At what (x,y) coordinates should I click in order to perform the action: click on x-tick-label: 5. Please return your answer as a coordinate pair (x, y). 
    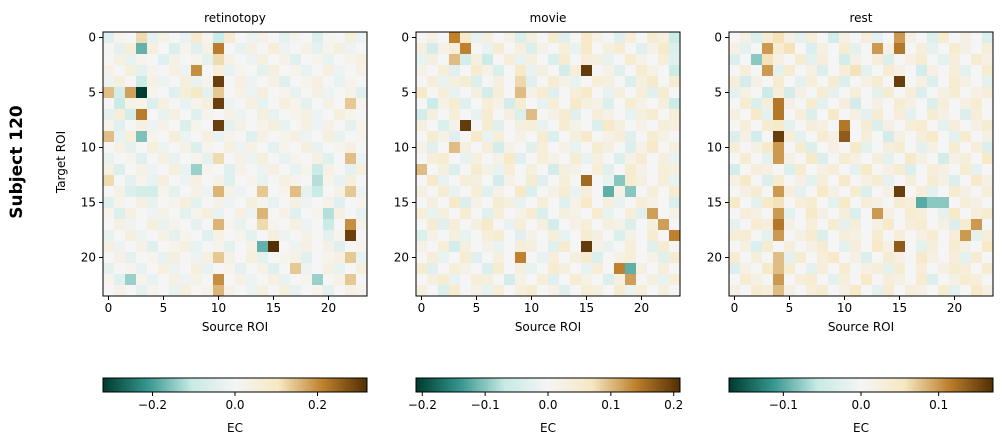
    Looking at the image, I should click on (164, 308).